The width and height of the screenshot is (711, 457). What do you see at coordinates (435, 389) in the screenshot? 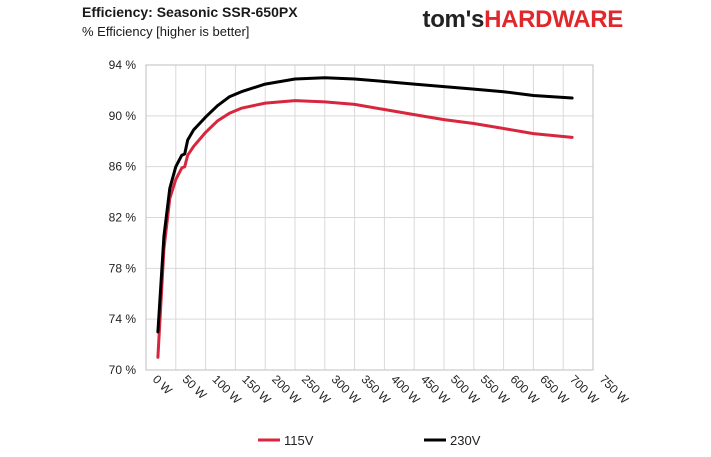
I see `x-tick-label: 450 W` at bounding box center [435, 389].